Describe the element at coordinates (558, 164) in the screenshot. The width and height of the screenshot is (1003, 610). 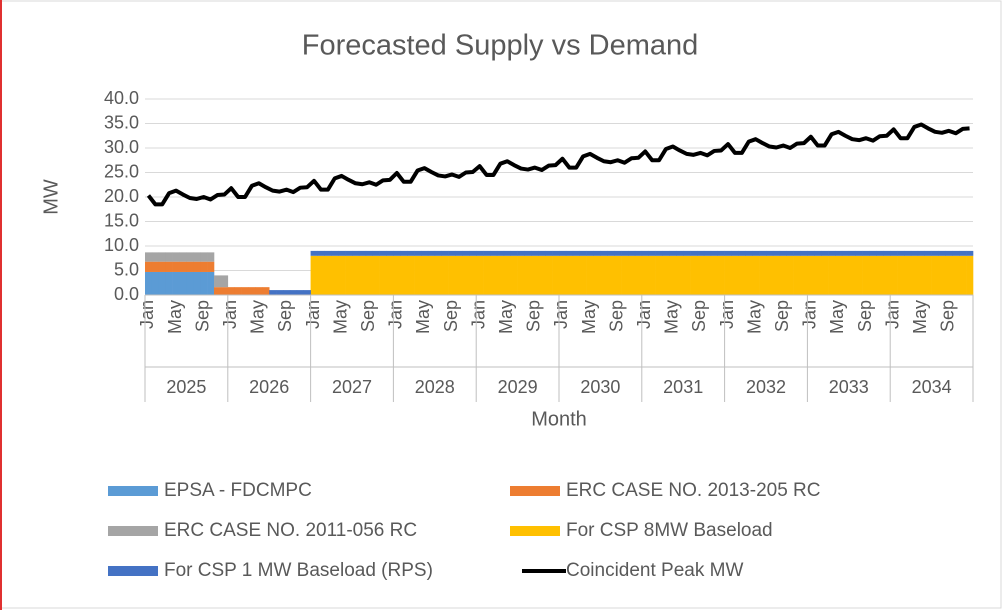
I see `line-series` at that location.